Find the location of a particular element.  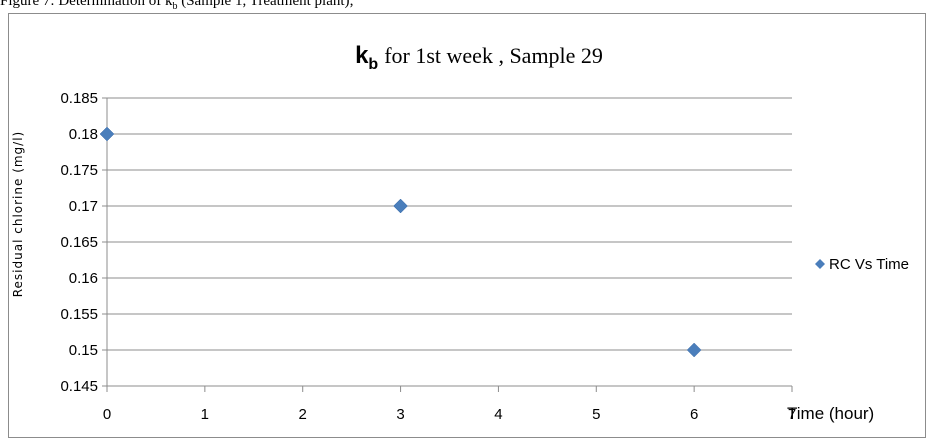

legend: RC Vs Time is located at coordinates (862, 264).